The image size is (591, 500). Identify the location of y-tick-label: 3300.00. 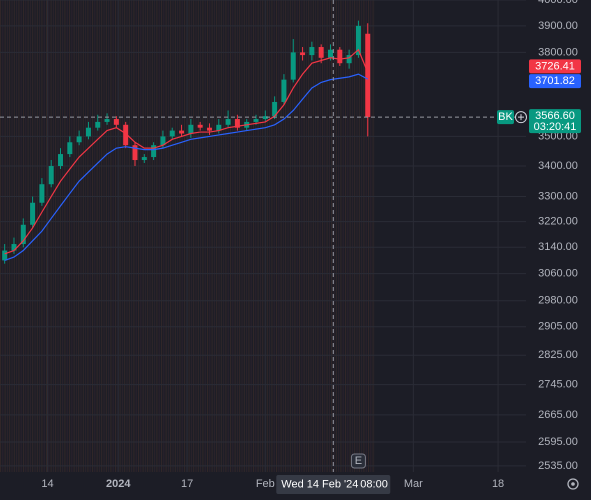
(558, 196).